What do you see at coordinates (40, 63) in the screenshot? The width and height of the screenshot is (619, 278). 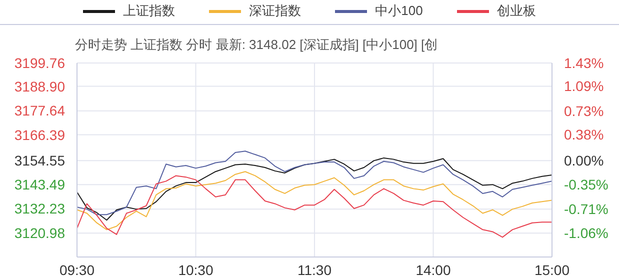 I see `y-tick-label: 3199.76` at bounding box center [40, 63].